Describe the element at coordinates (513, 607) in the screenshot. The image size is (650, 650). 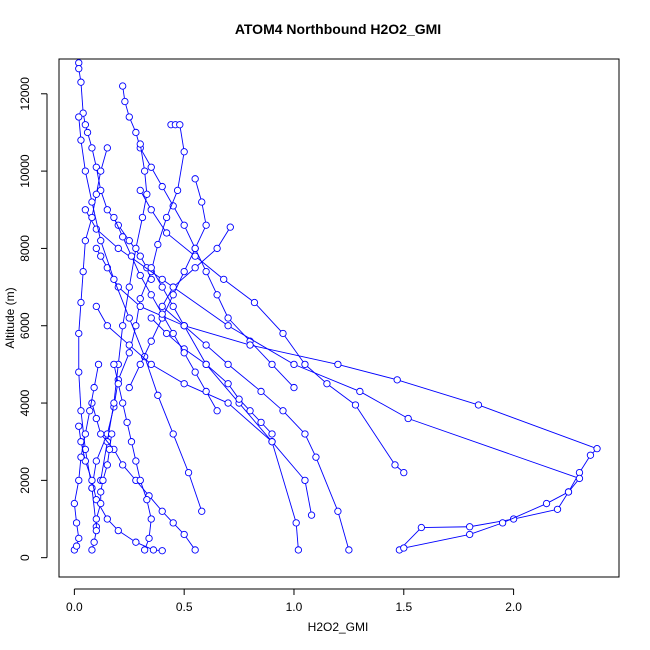
I see `x-tick-label: 2.0` at that location.